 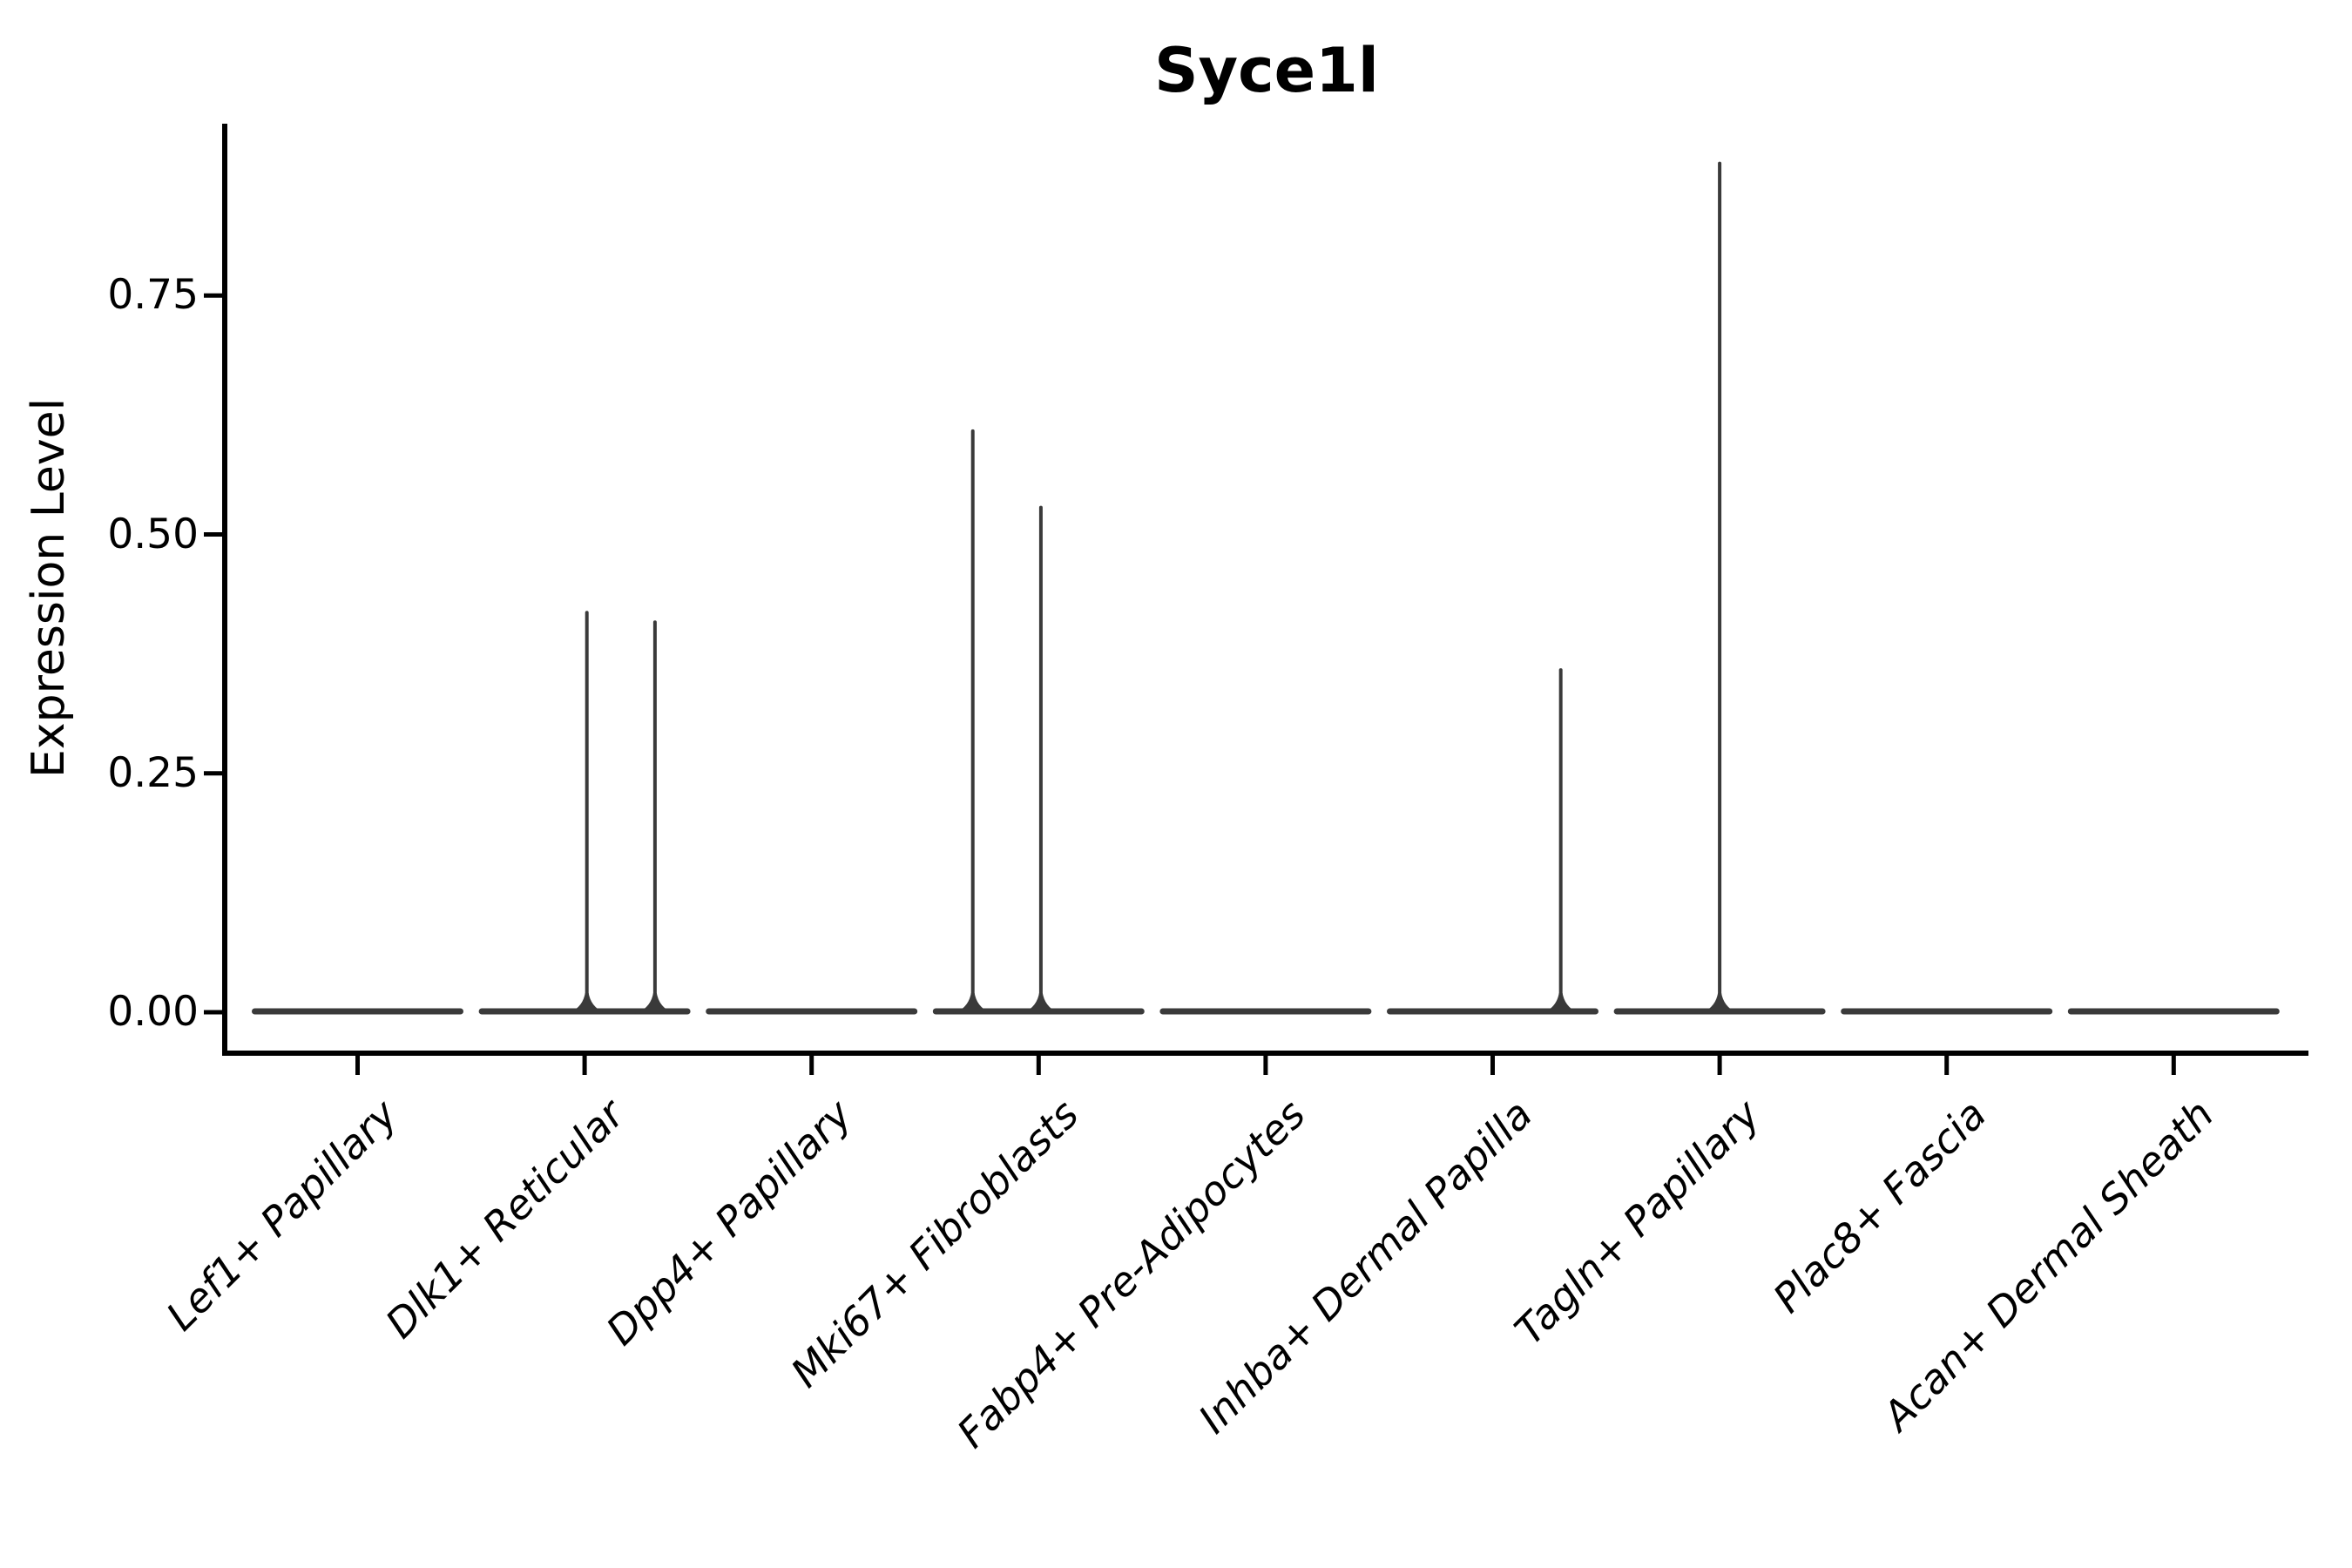 What do you see at coordinates (49, 588) in the screenshot?
I see `y-axis-title: Expression Level` at bounding box center [49, 588].